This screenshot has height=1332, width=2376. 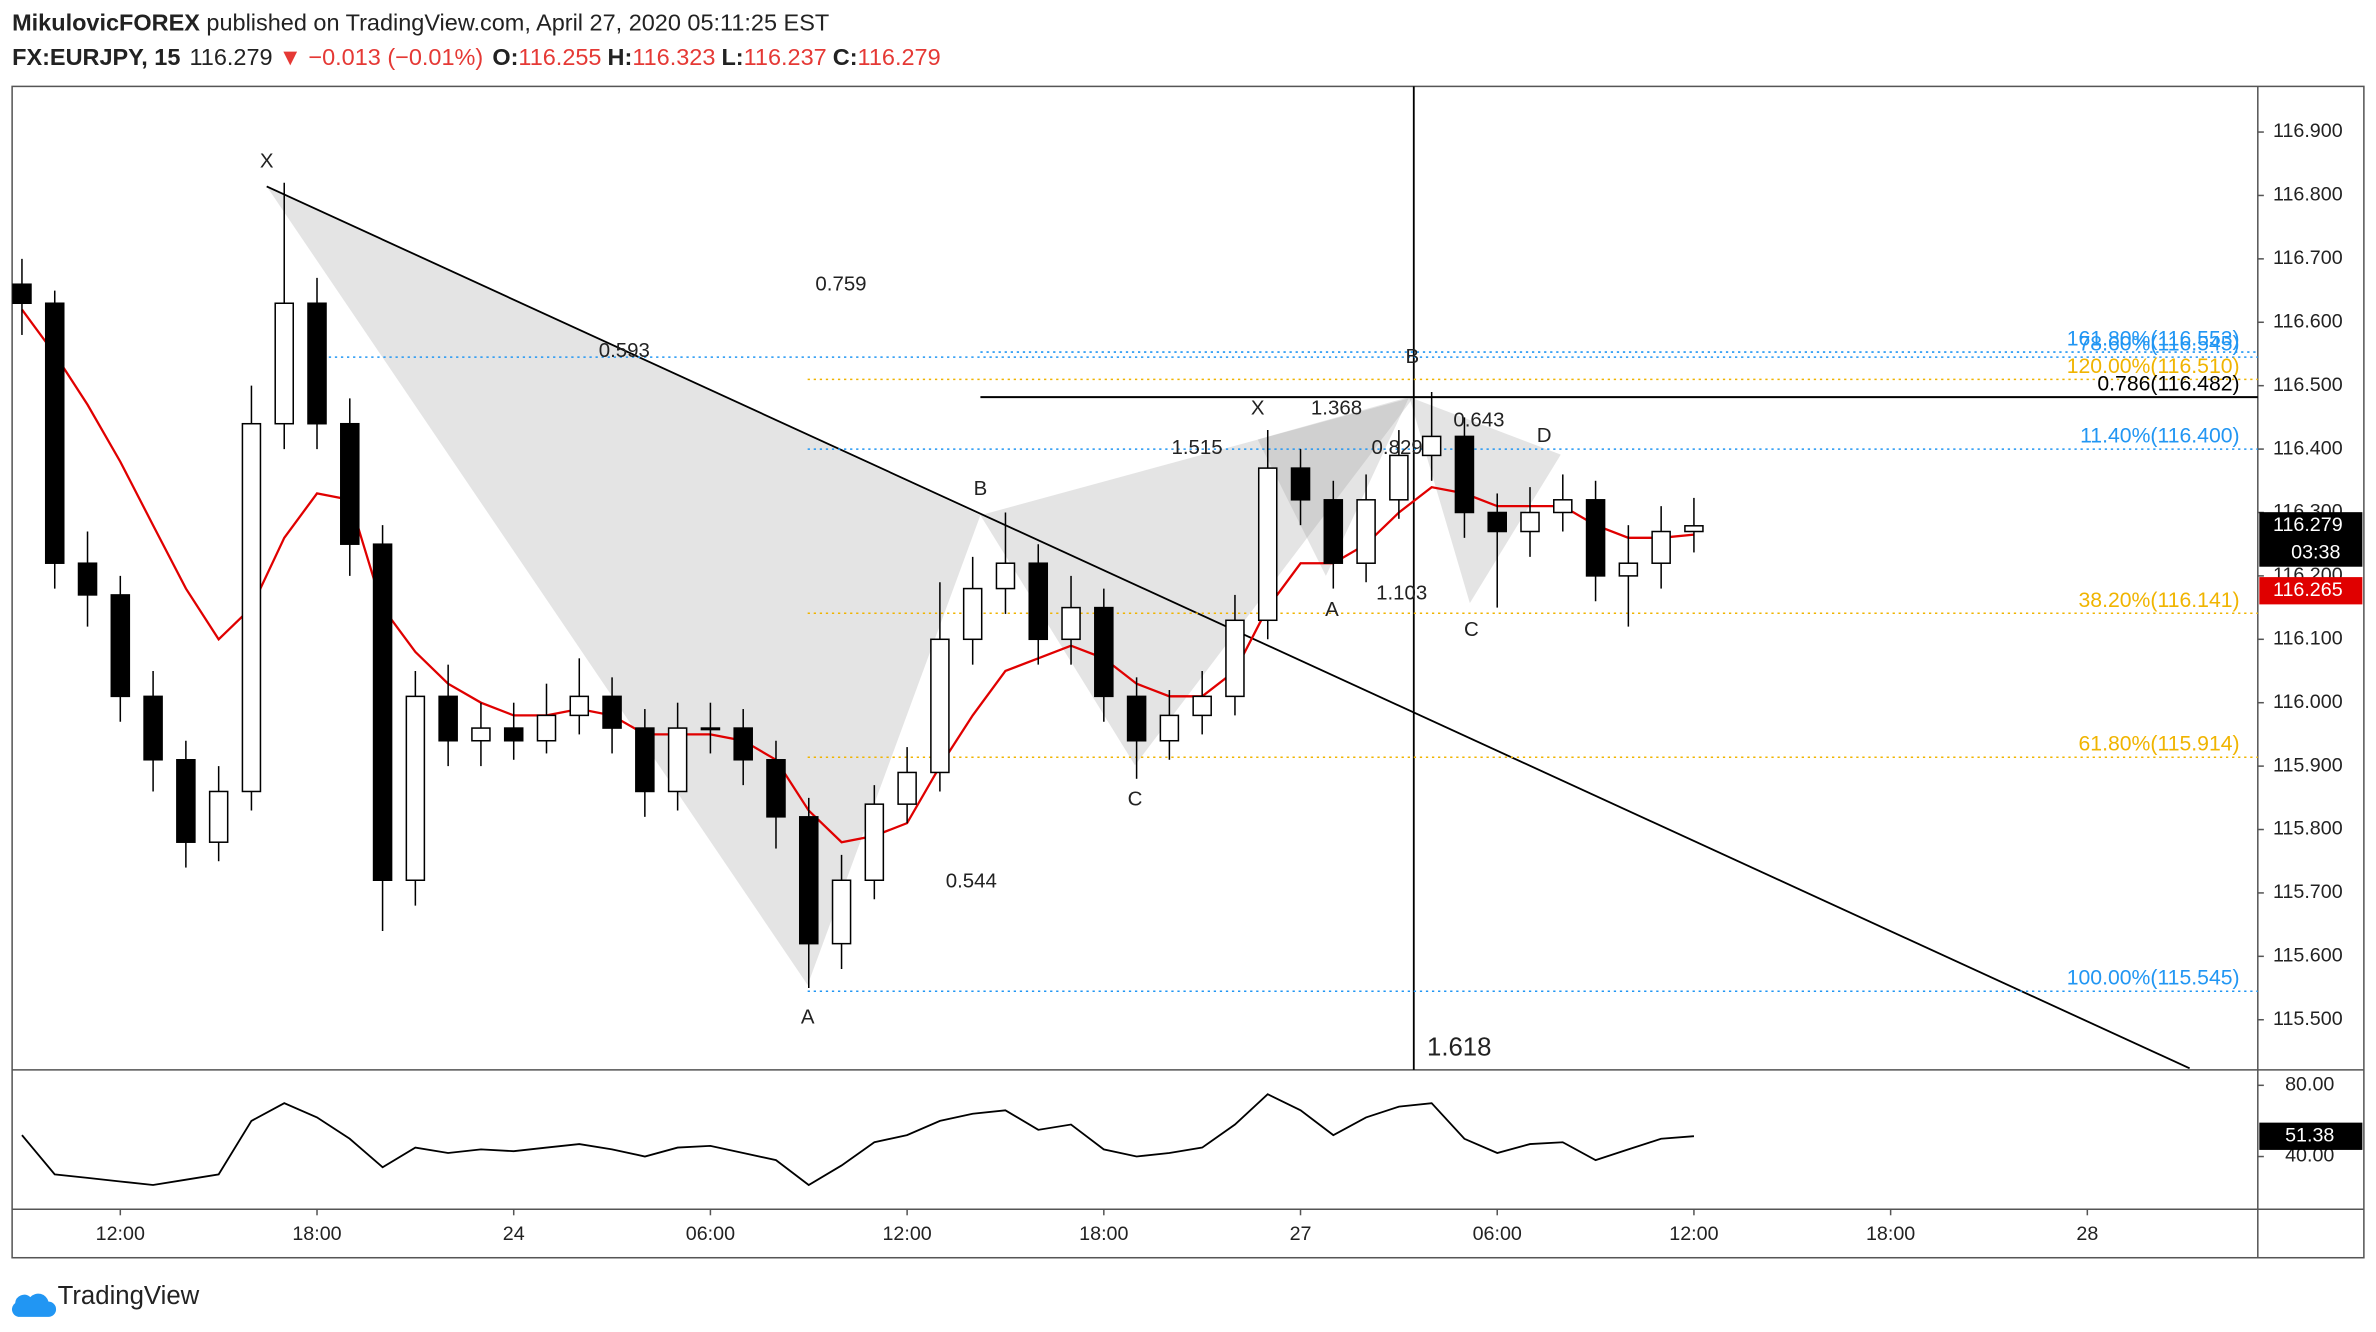 I want to click on fib-label: 161.80%(116.553), so click(x=2153, y=339).